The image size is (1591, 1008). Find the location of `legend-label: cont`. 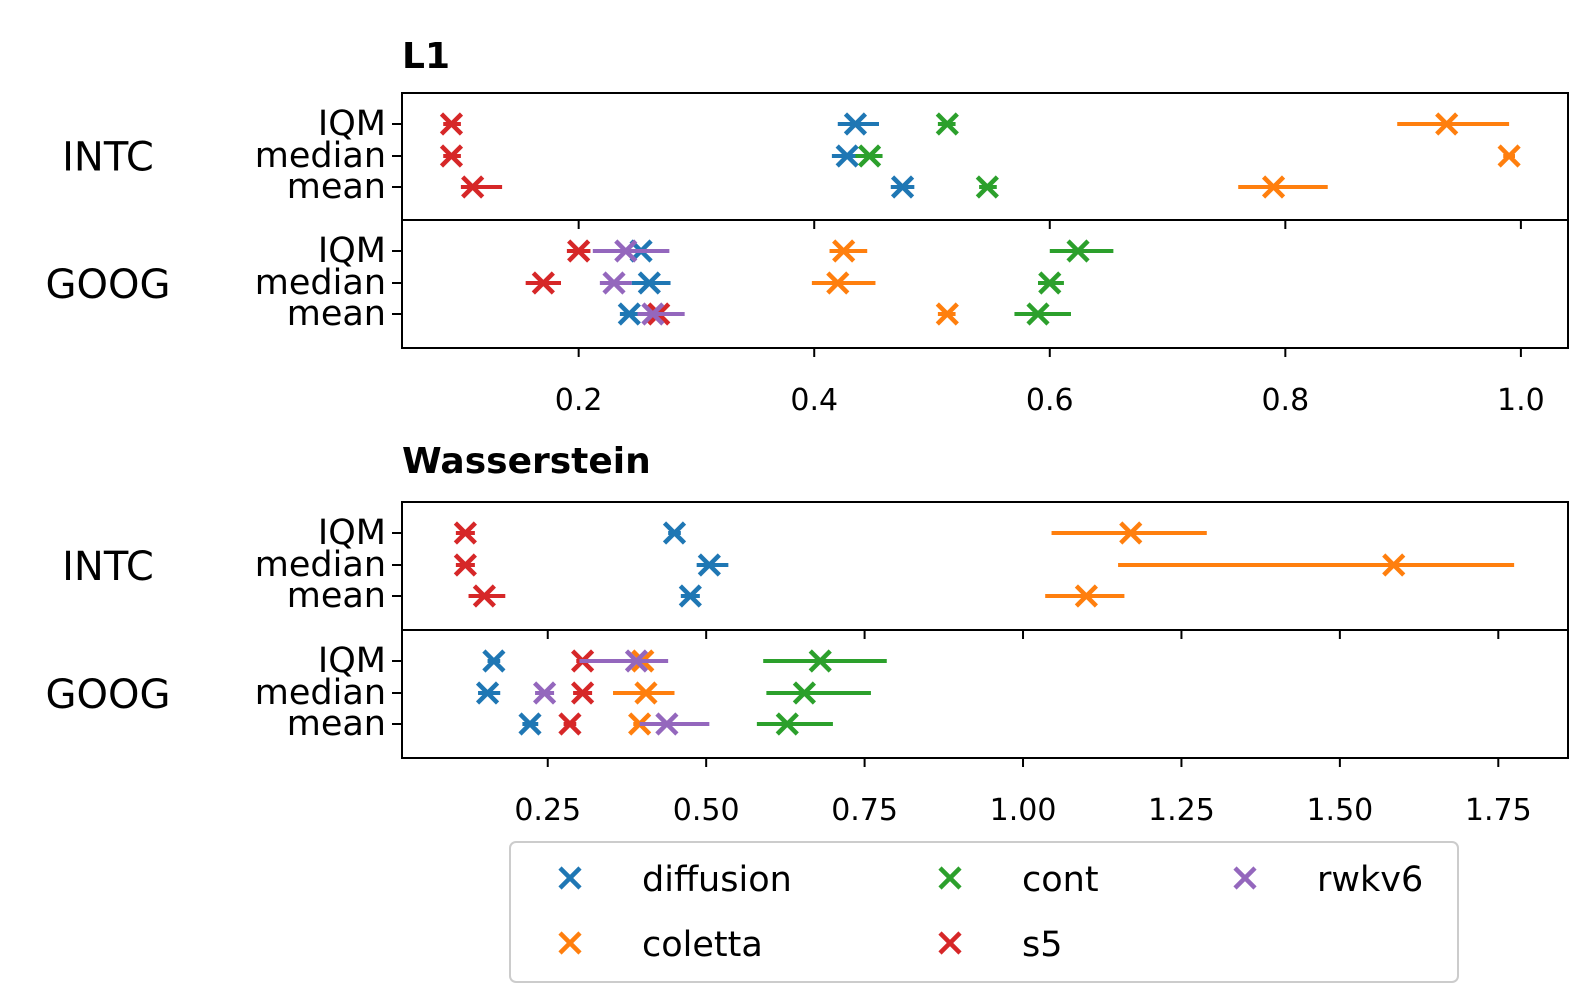

legend-label: cont is located at coordinates (1060, 880).